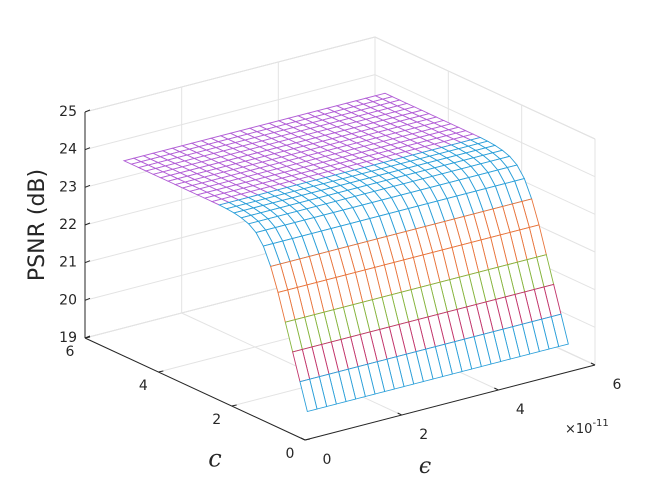 The image size is (664, 498). Describe the element at coordinates (68, 187) in the screenshot. I see `z-tick-label: 23` at that location.